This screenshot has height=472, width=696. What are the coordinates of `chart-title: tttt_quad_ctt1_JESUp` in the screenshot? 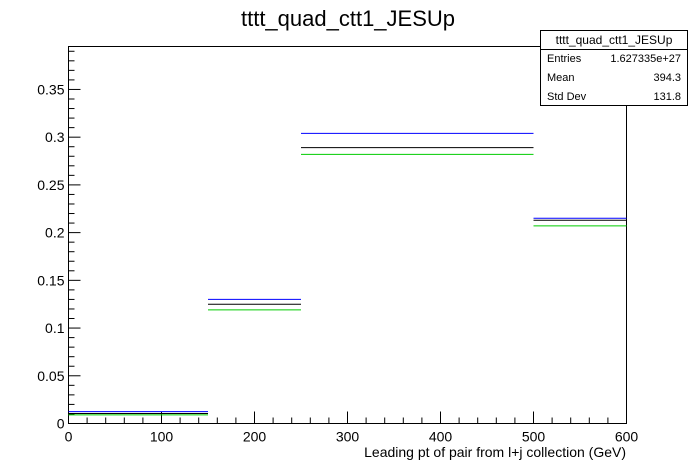 It's located at (348, 18).